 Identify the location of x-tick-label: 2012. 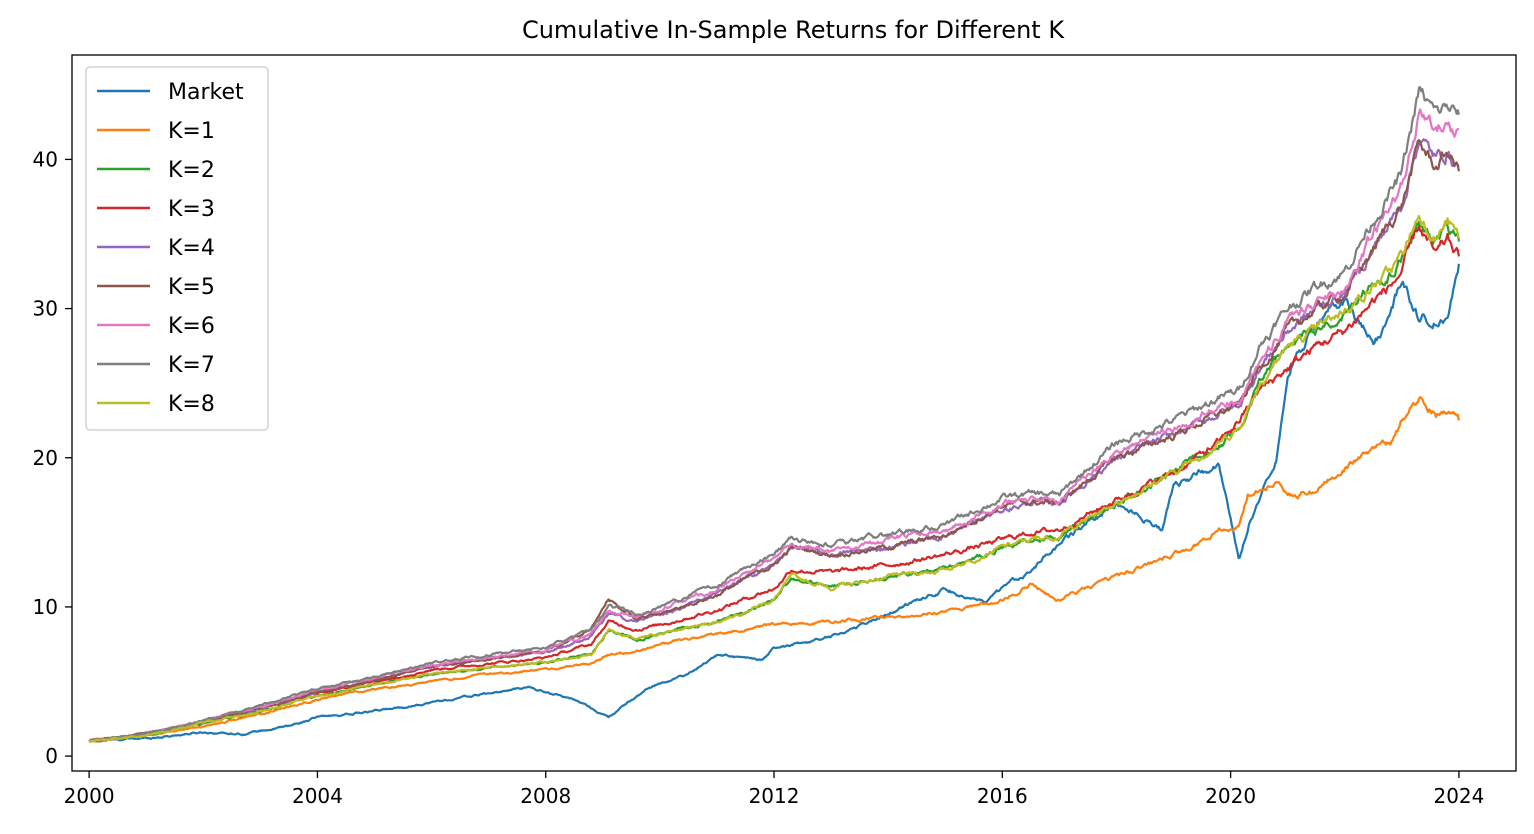
(774, 796).